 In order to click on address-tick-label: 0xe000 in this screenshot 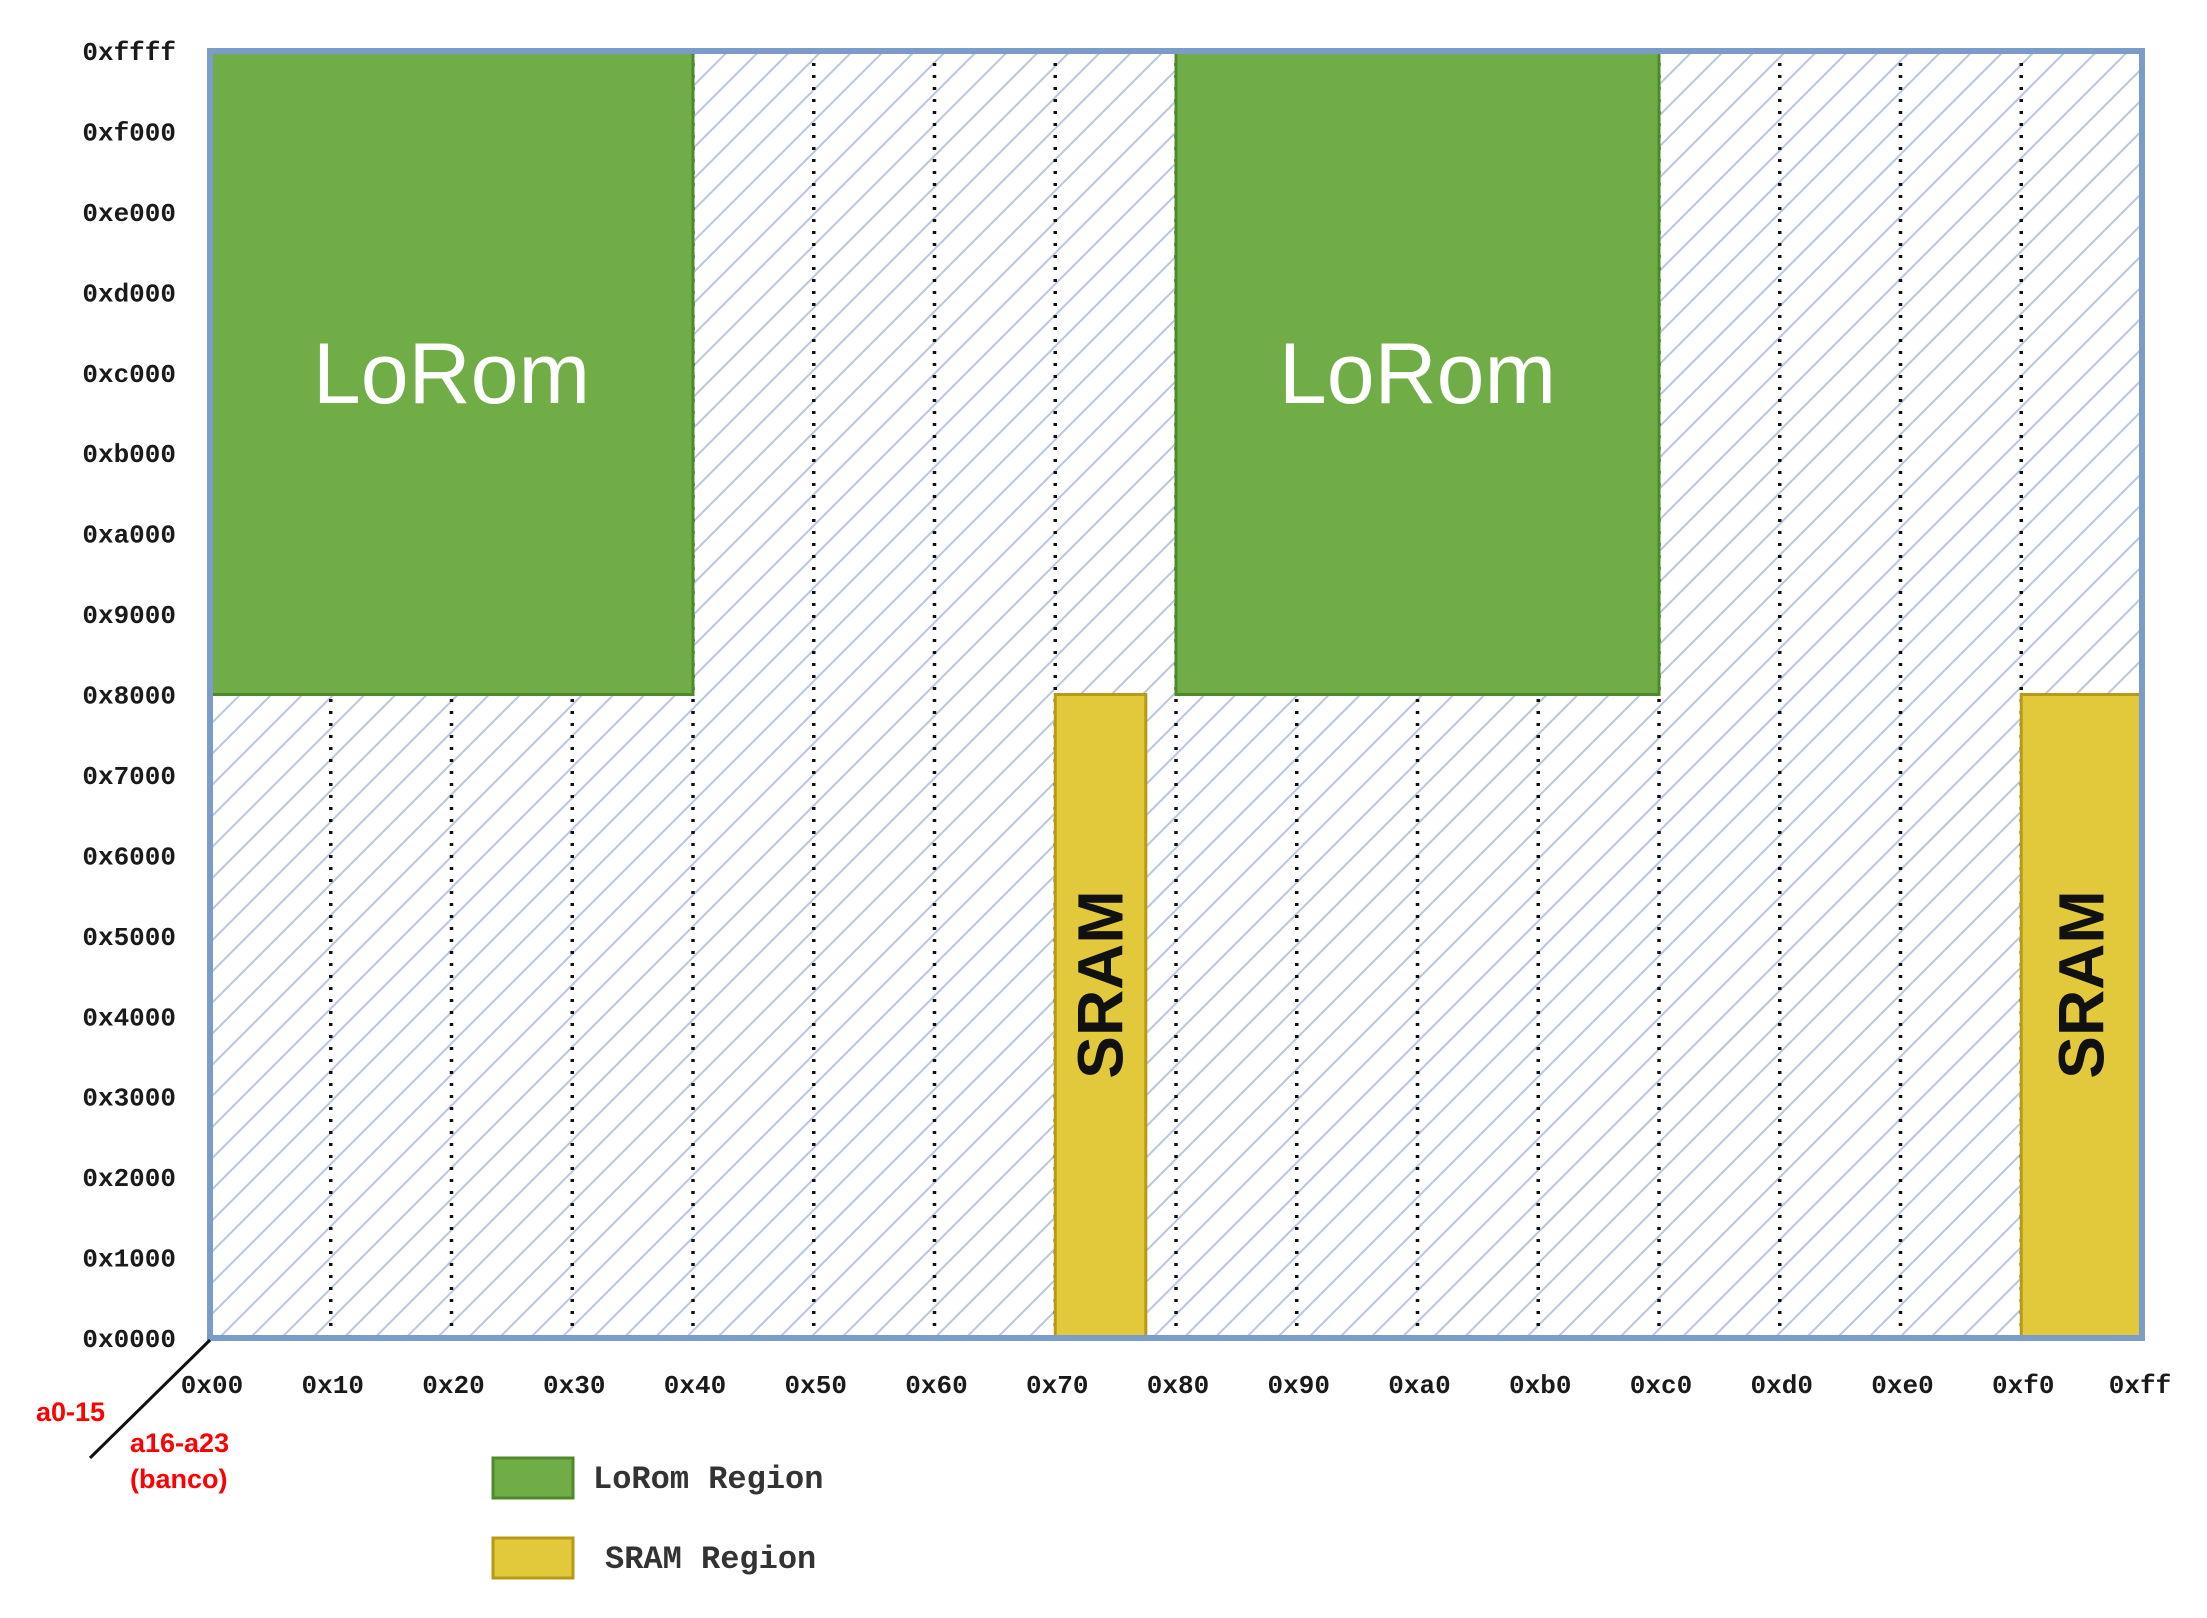, I will do `click(129, 214)`.